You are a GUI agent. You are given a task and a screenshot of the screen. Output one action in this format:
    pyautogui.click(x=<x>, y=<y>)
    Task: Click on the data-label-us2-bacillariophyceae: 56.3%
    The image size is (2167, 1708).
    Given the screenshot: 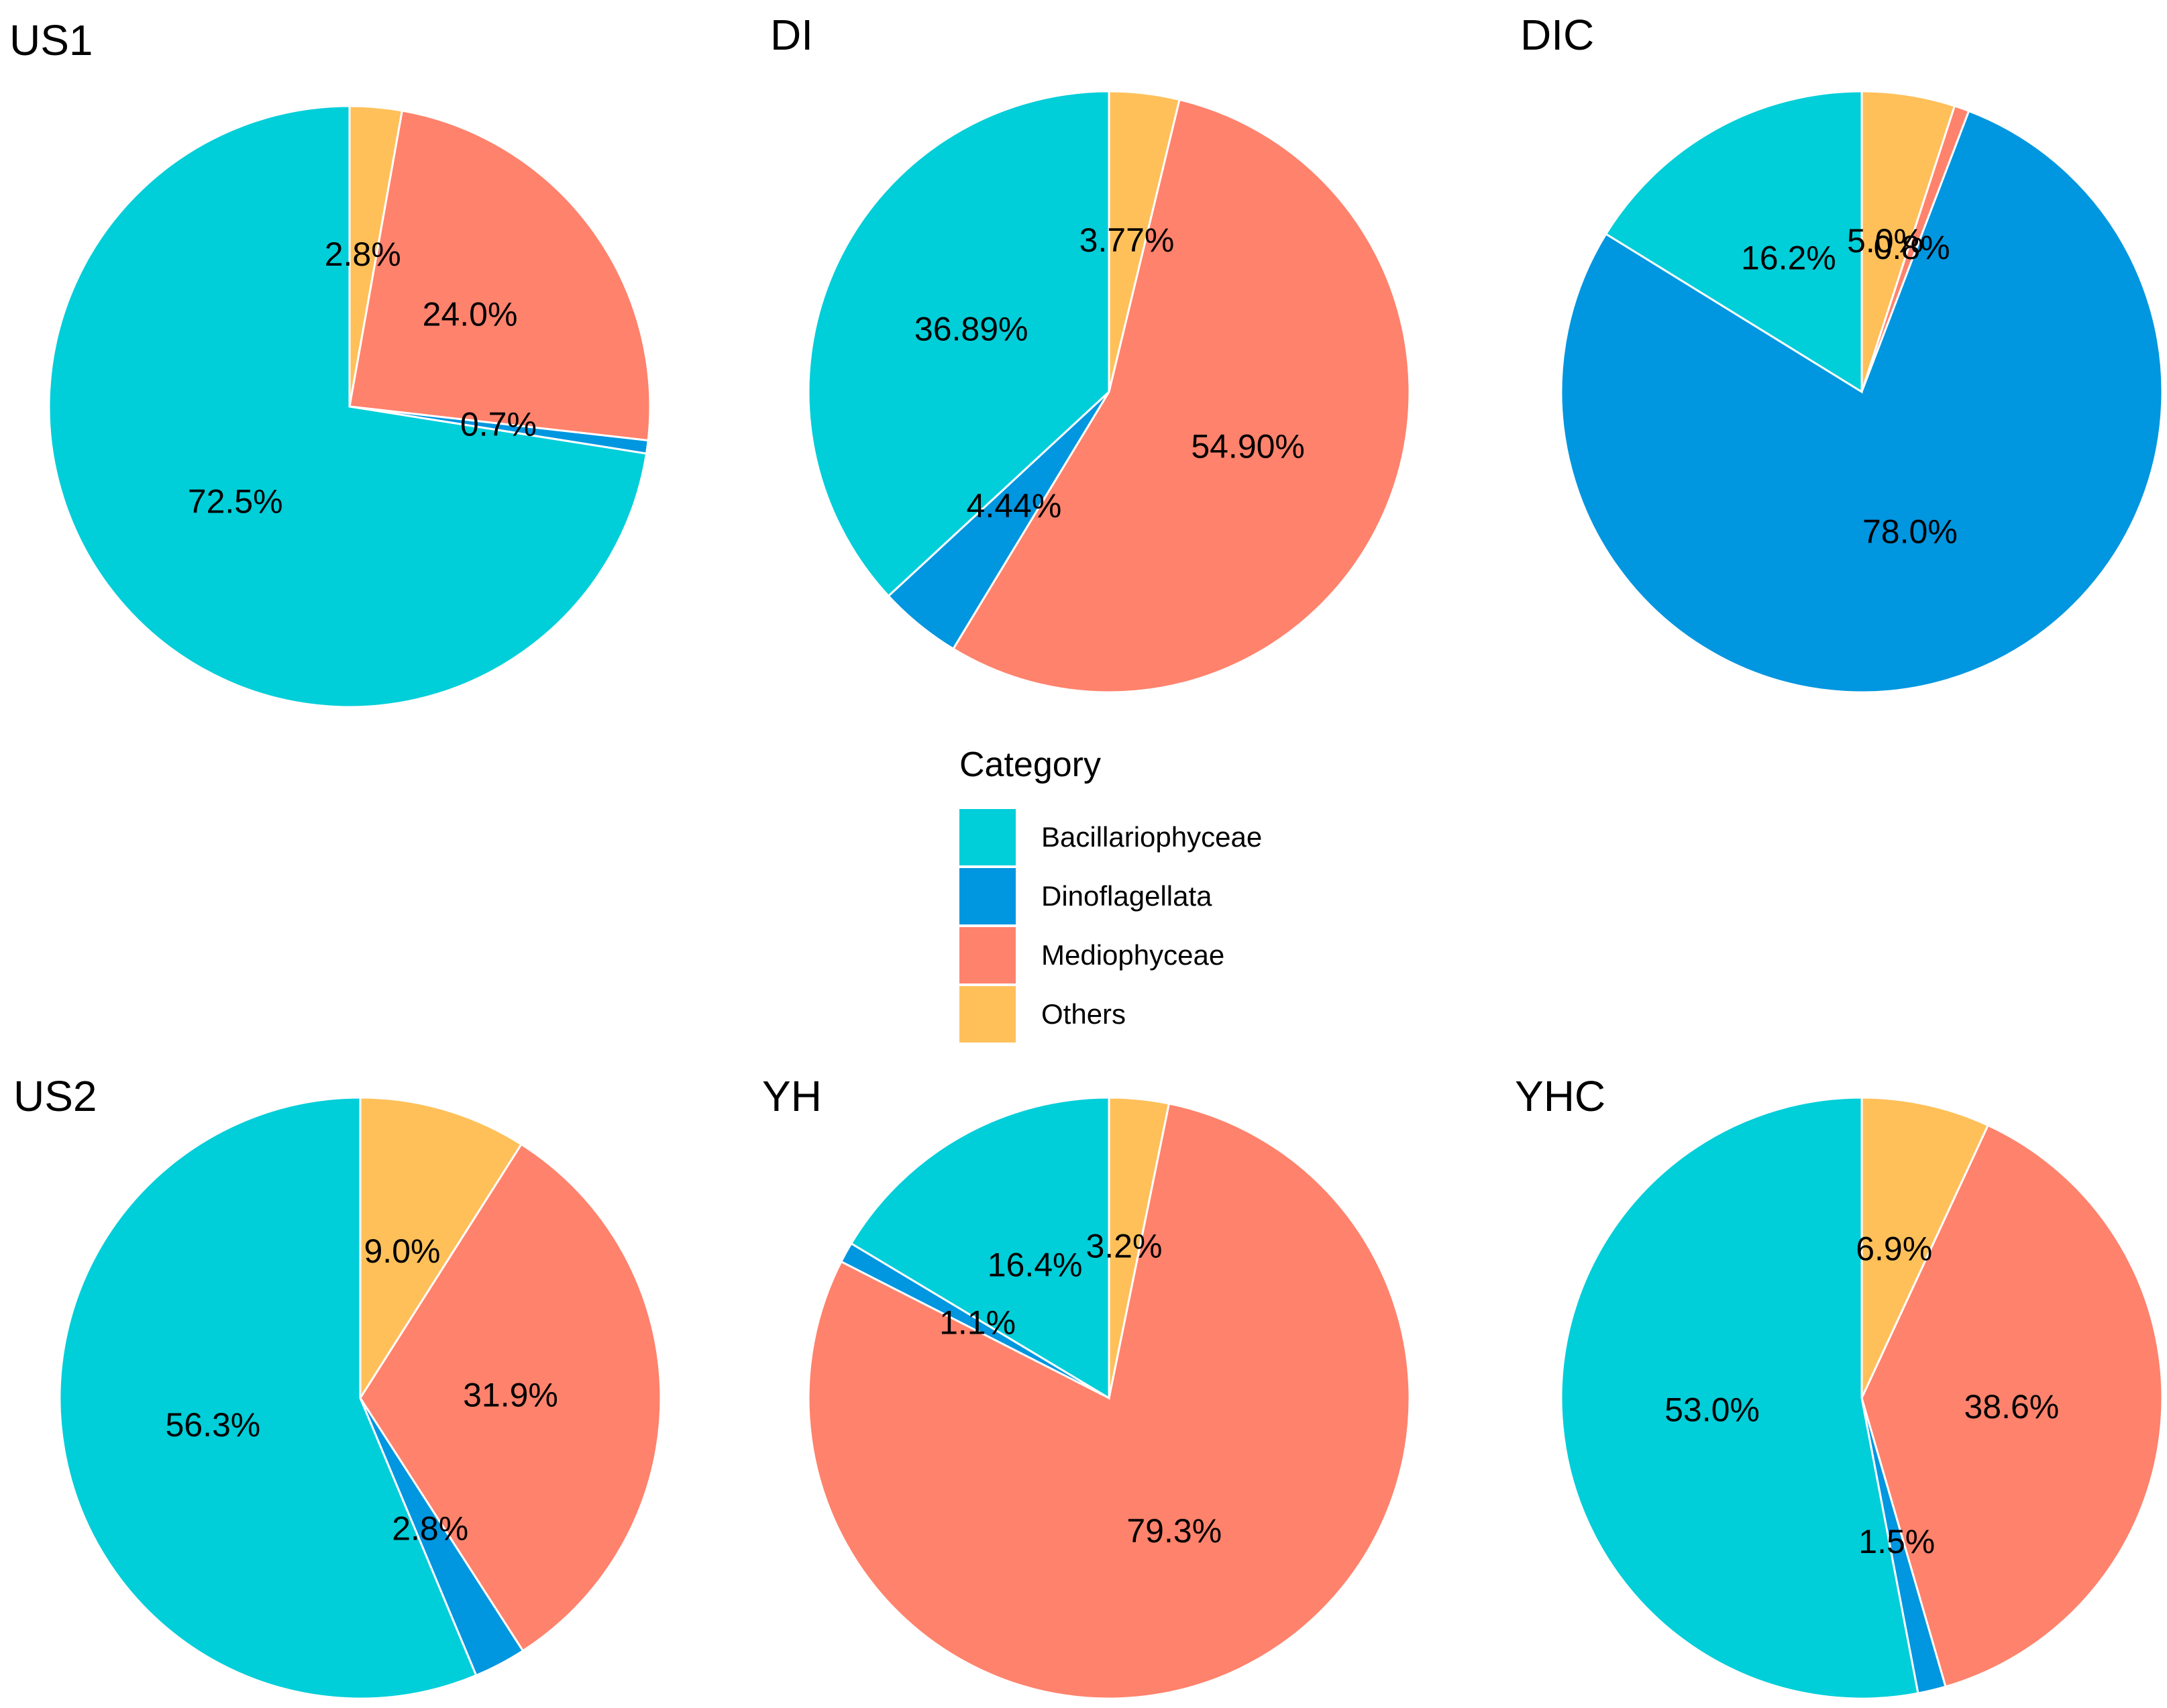 What is the action you would take?
    pyautogui.click(x=212, y=1425)
    